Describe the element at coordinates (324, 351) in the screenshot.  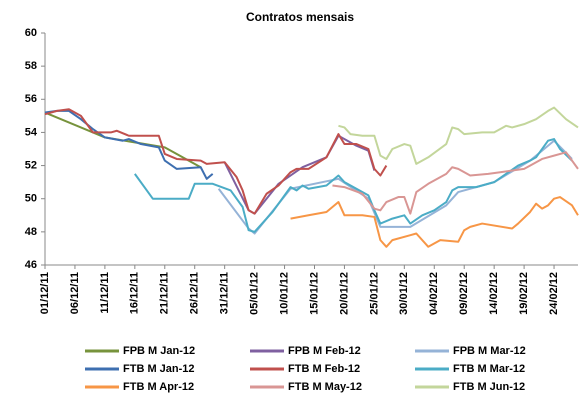
I see `legend-label: FPB M Feb-12` at that location.